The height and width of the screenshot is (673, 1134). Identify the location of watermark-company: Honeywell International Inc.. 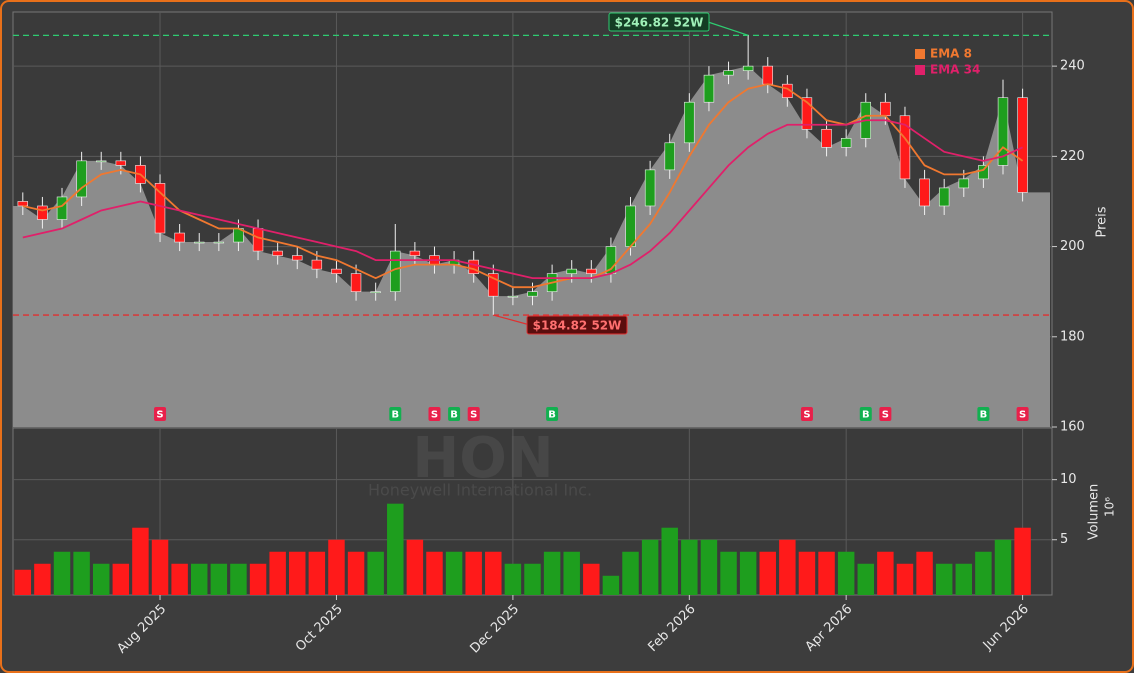
(480, 490).